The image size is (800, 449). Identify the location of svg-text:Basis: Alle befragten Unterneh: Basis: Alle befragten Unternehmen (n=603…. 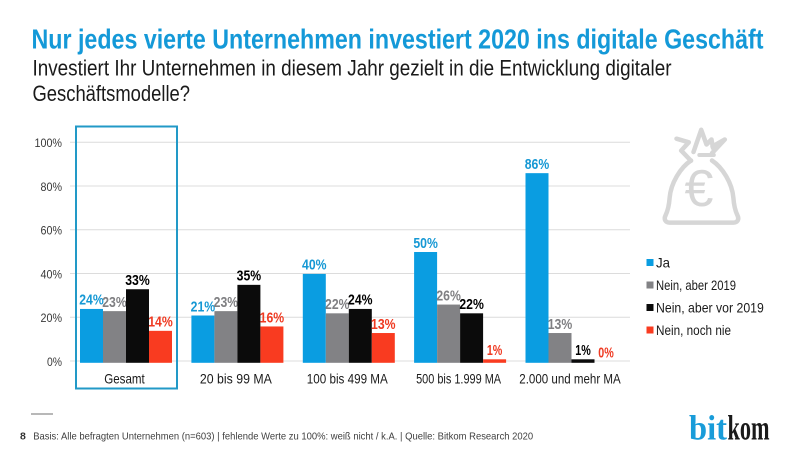
(283, 437).